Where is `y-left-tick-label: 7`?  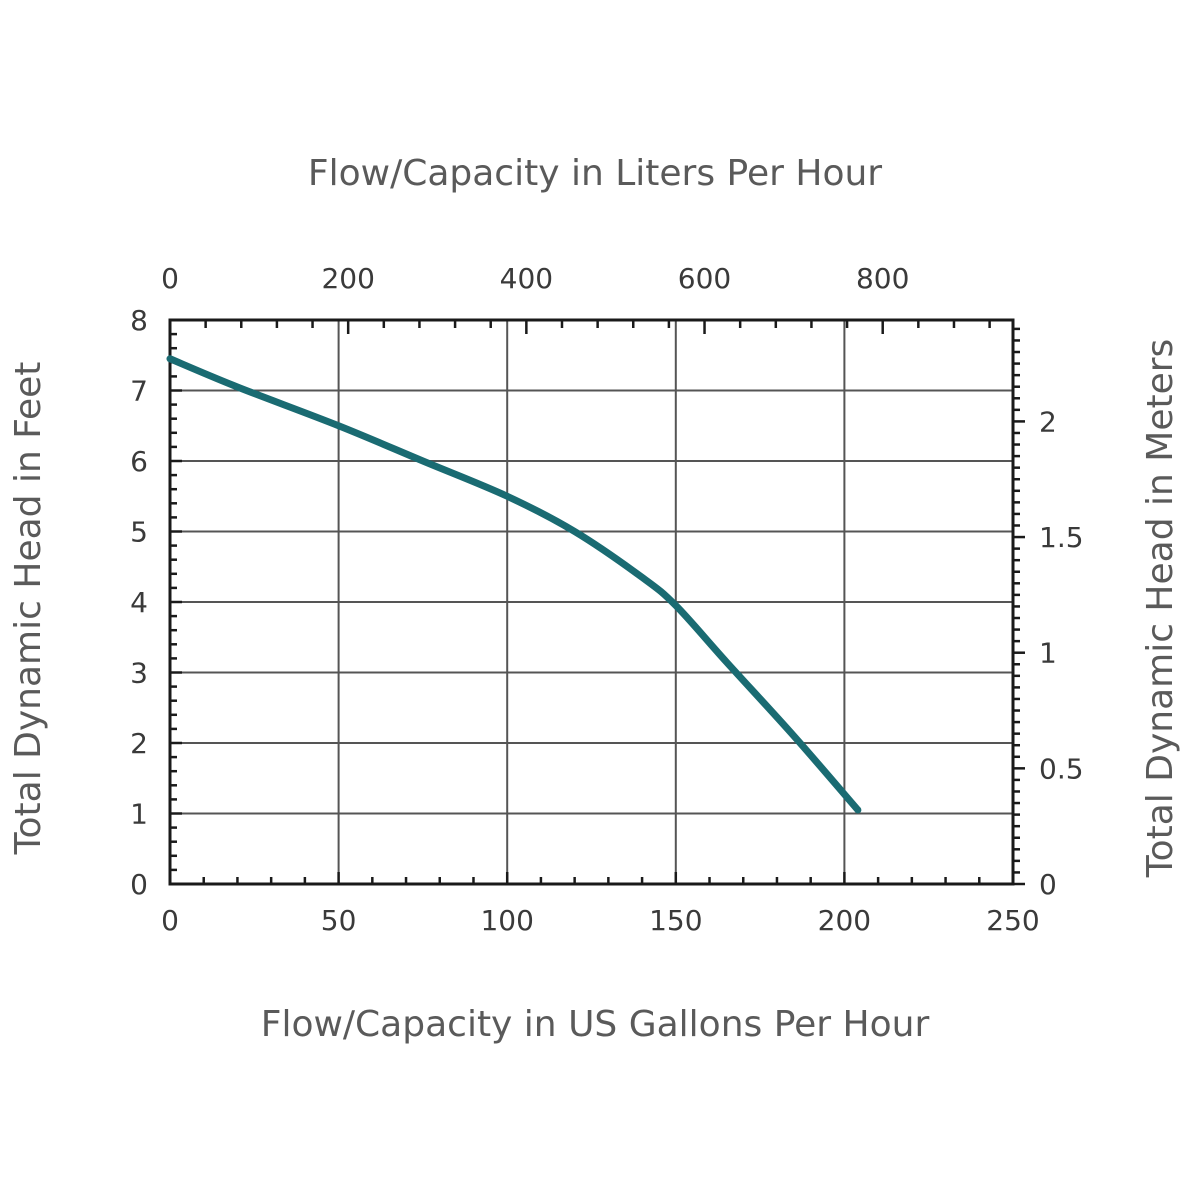 y-left-tick-label: 7 is located at coordinates (139, 391).